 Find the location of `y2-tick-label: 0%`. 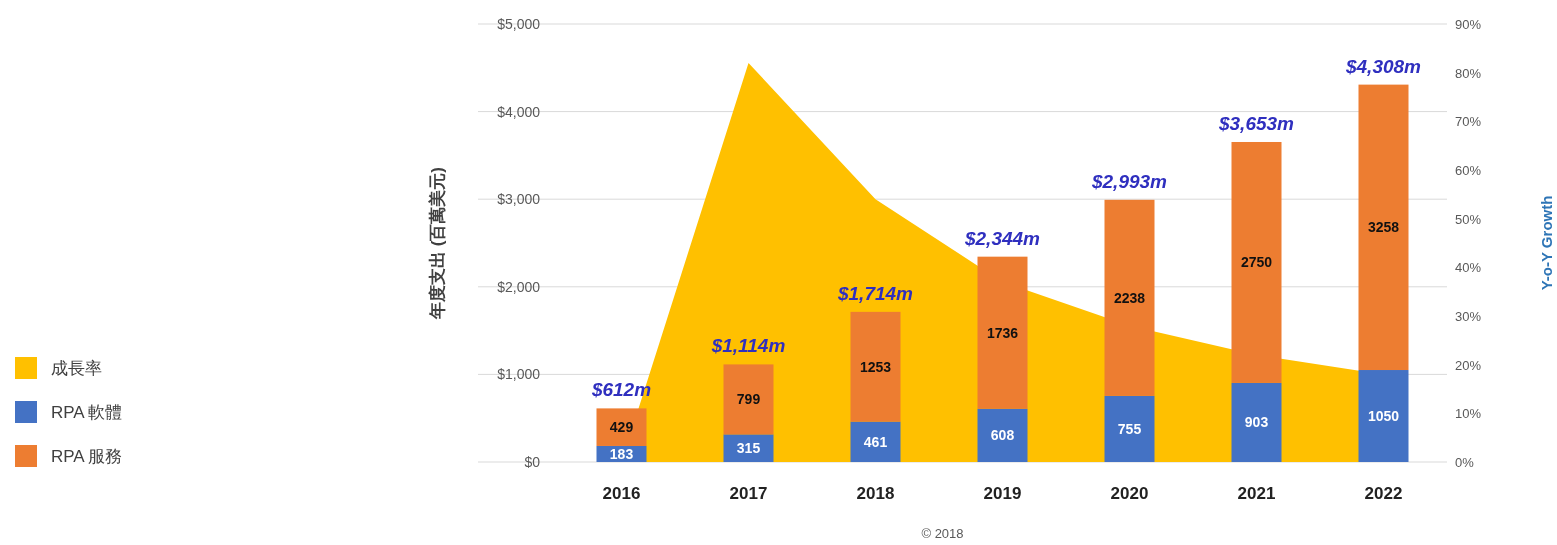

y2-tick-label: 0% is located at coordinates (1465, 462).